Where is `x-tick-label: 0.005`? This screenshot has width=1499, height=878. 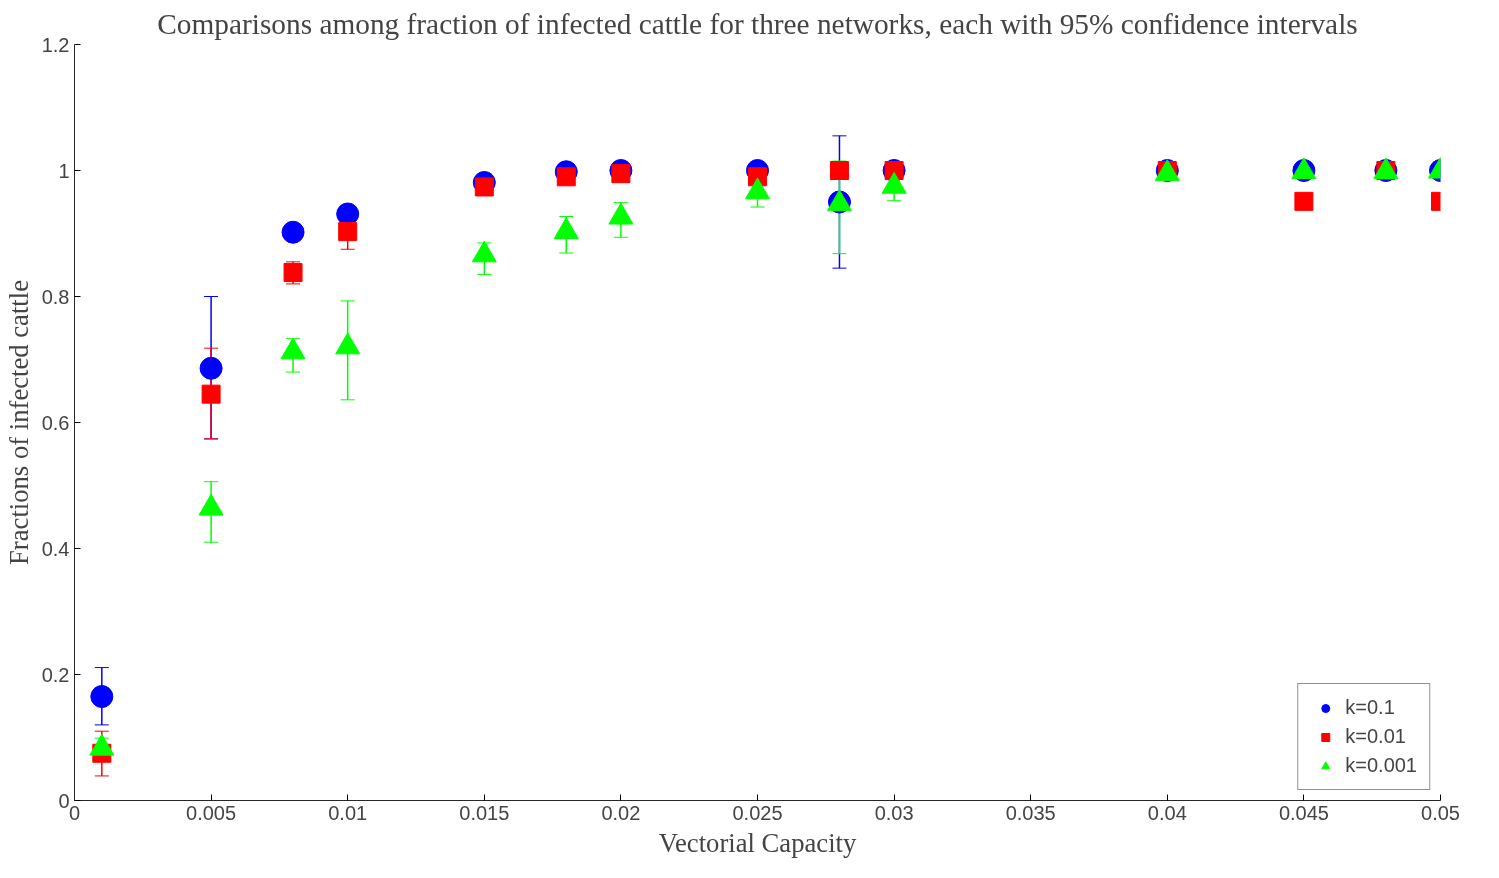
x-tick-label: 0.005 is located at coordinates (211, 812).